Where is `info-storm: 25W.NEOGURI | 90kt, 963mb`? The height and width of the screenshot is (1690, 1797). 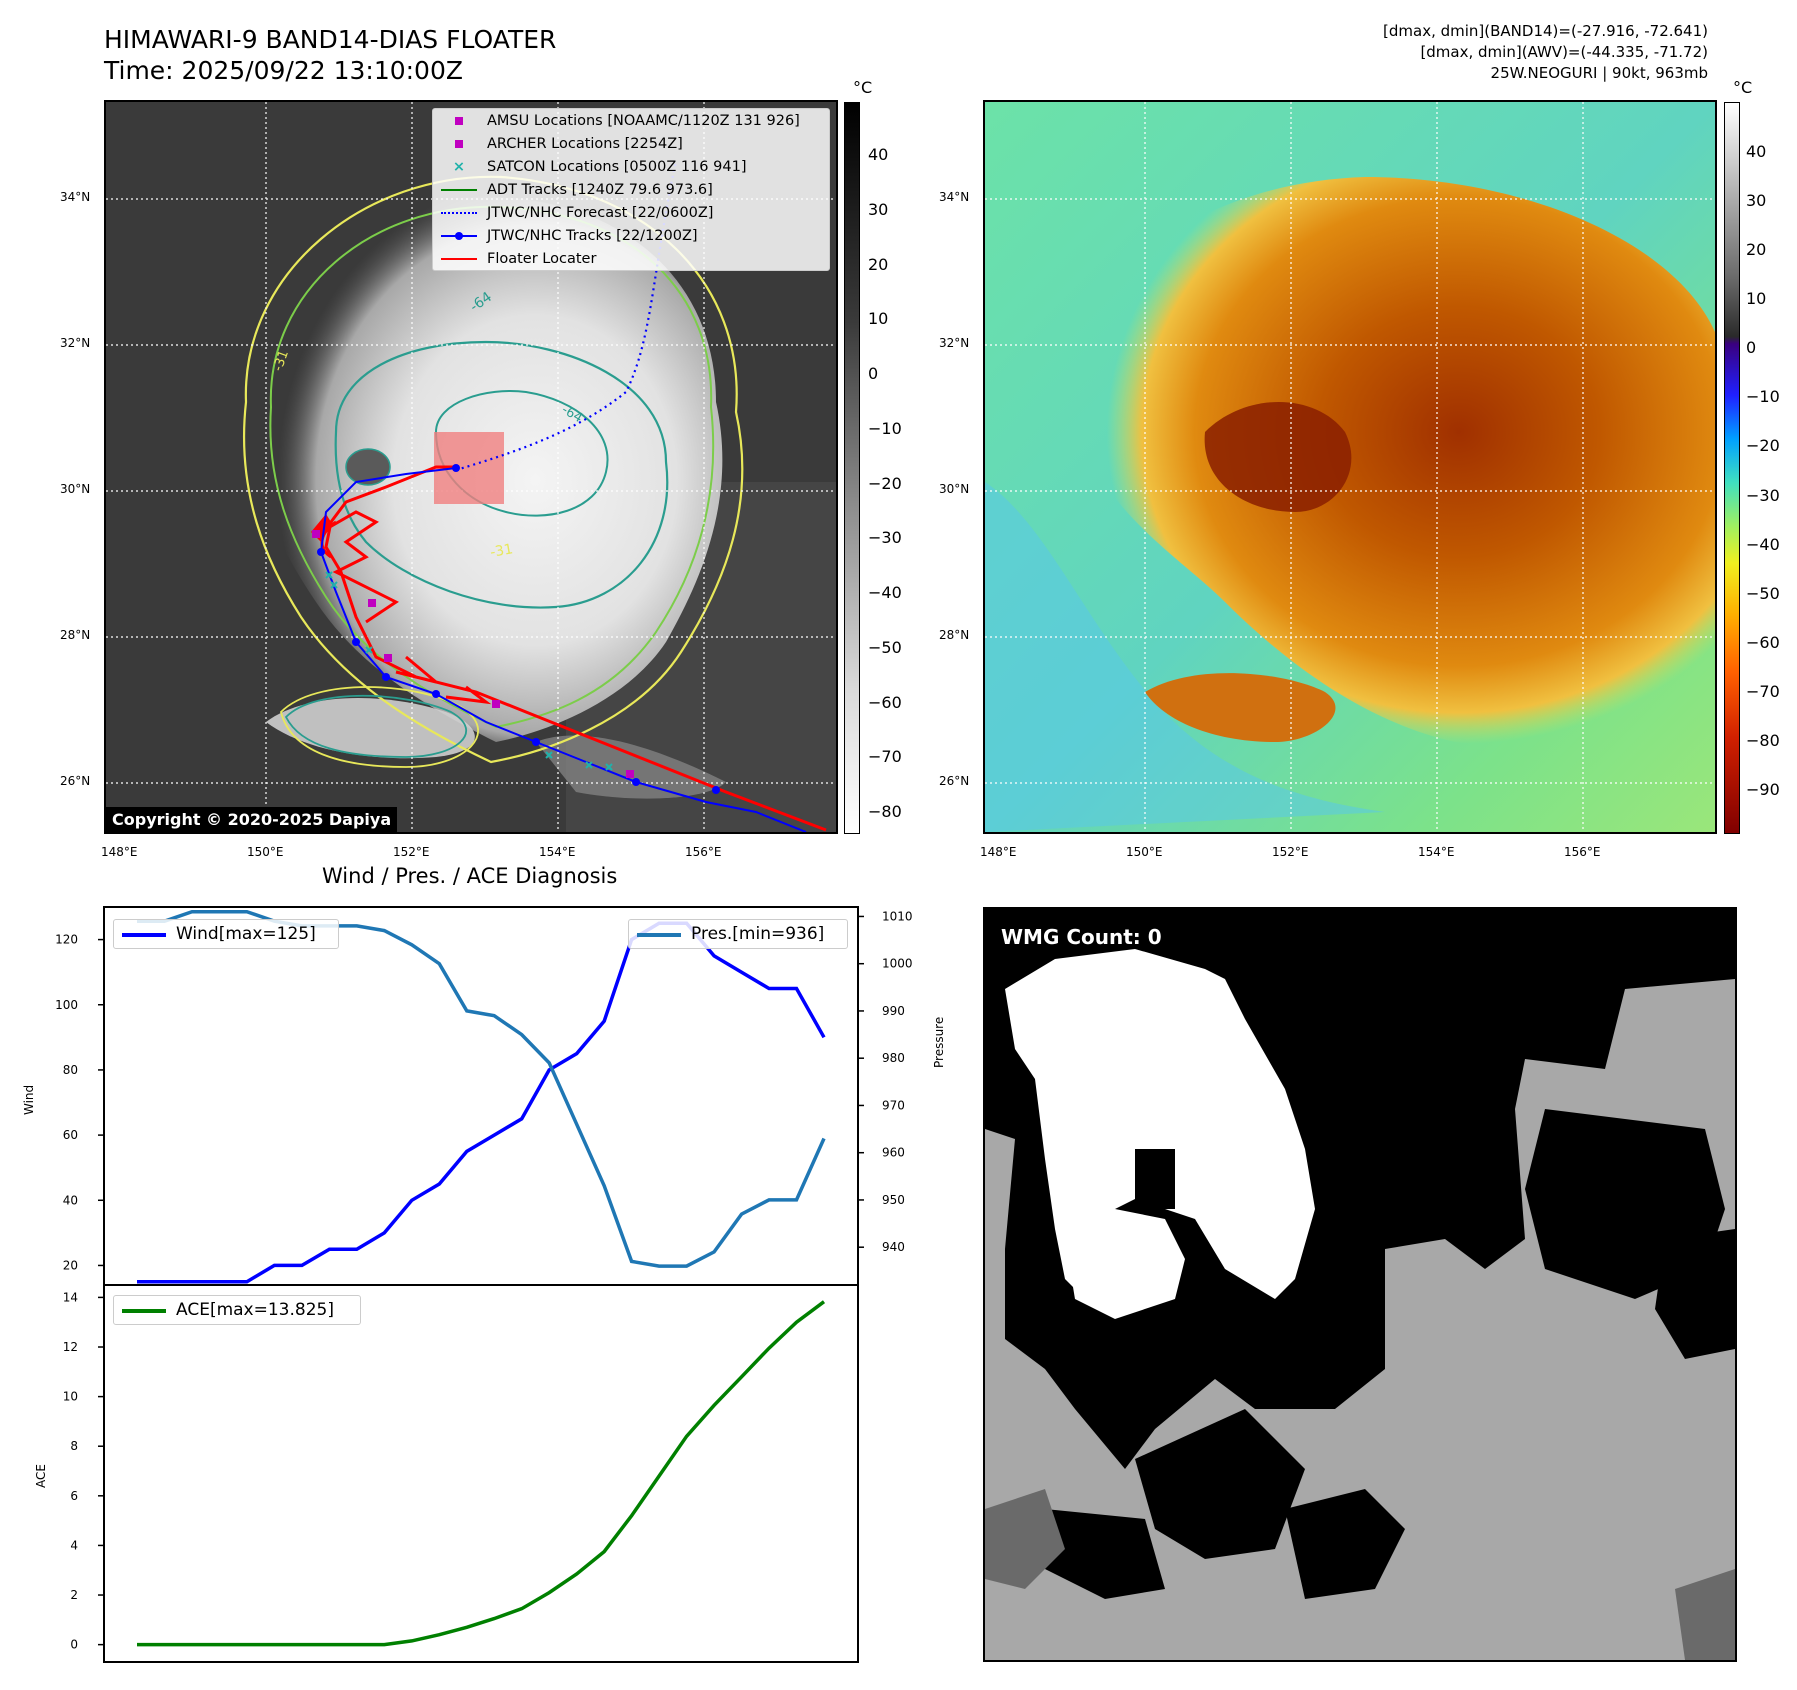
info-storm: 25W.NEOGURI | 90kt, 963mb is located at coordinates (1599, 73).